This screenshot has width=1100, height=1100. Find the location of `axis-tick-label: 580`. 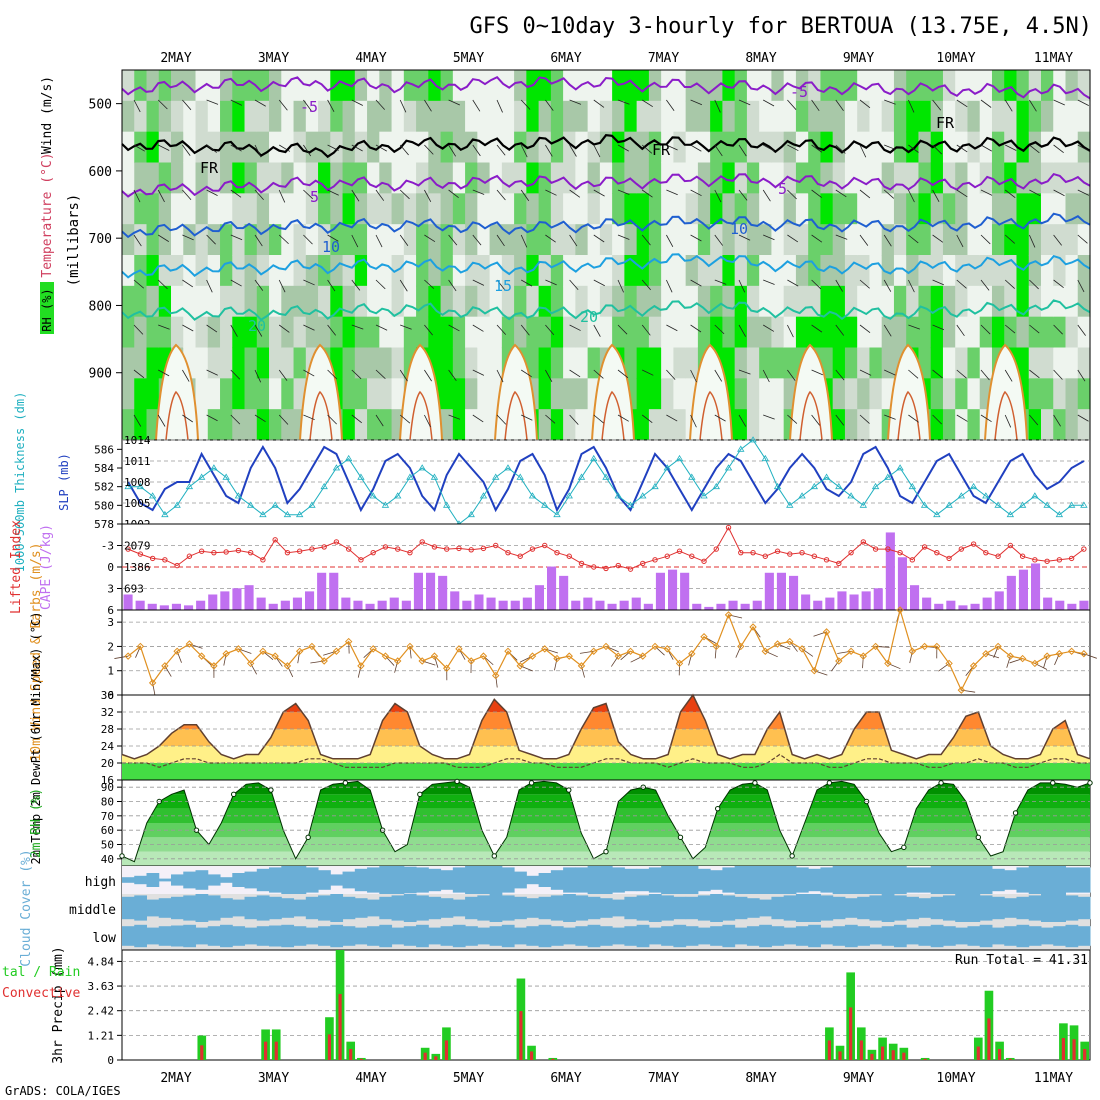

axis-tick-label: 580 is located at coordinates (104, 505).